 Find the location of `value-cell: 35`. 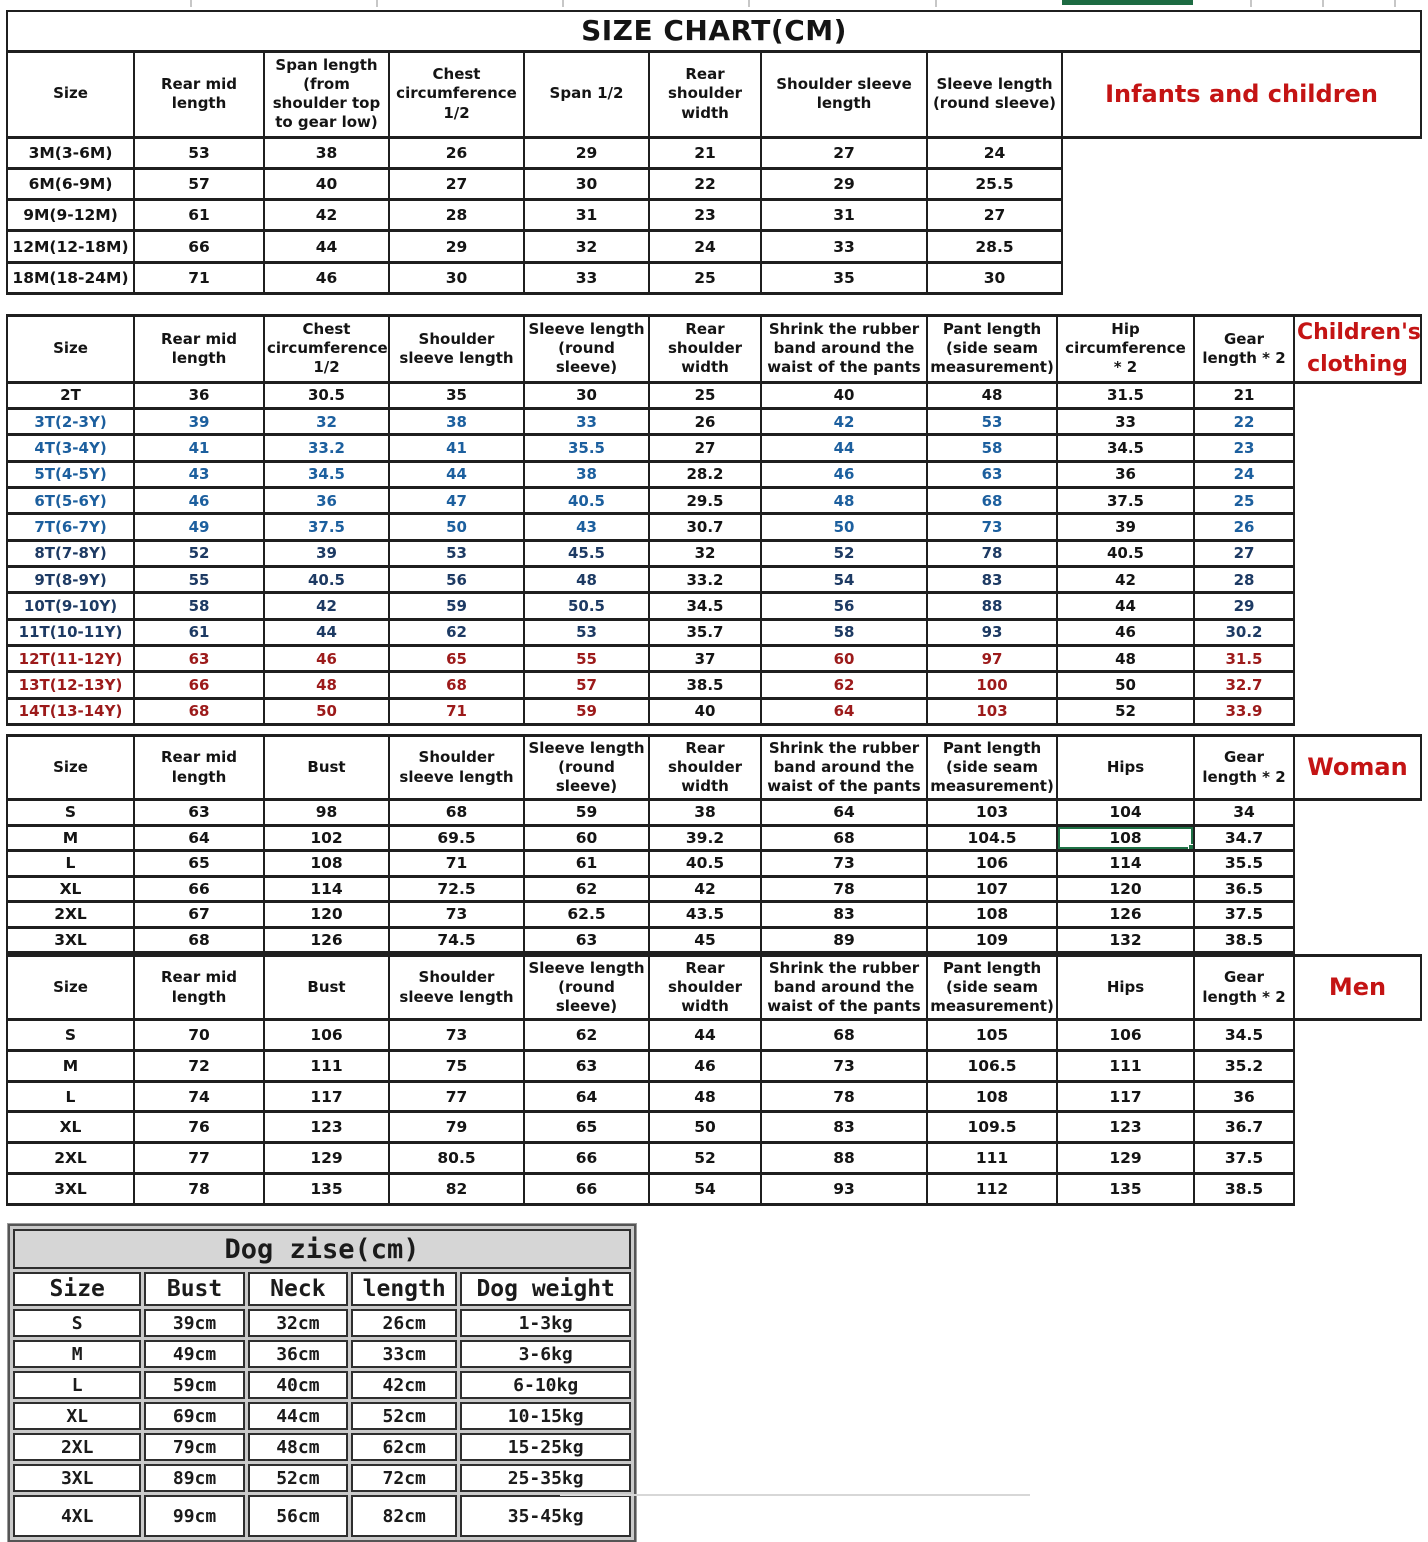

value-cell: 35 is located at coordinates (844, 278).